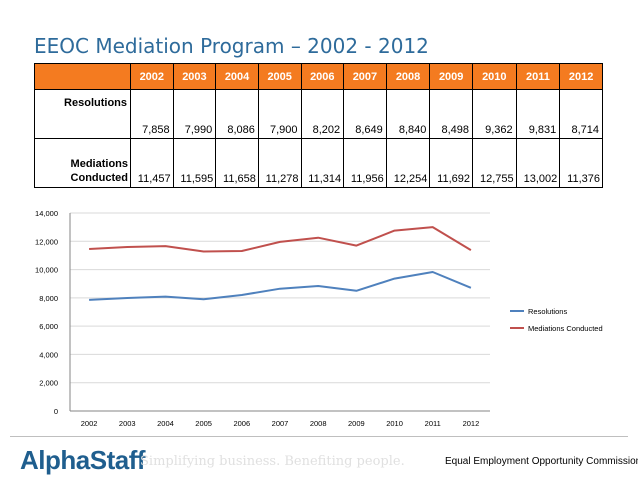 Image resolution: width=638 pixels, height=479 pixels. I want to click on table-cell: 11,376, so click(581, 163).